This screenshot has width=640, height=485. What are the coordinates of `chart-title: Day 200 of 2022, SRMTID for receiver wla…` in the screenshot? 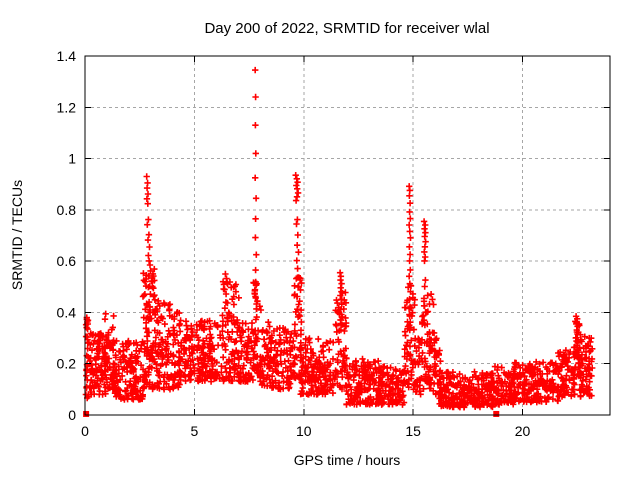 It's located at (346, 28).